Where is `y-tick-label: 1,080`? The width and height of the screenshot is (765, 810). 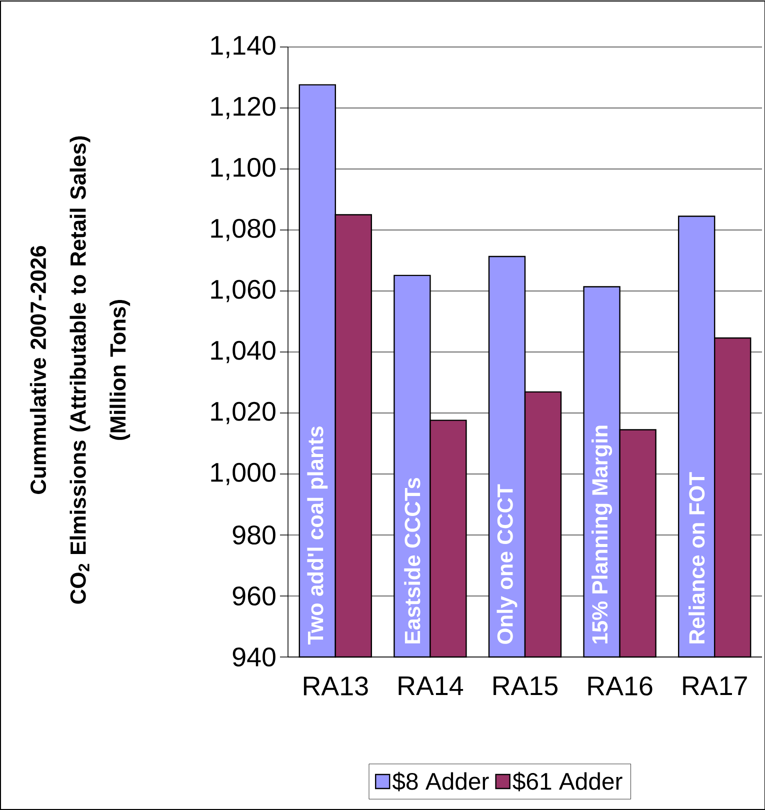
y-tick-label: 1,080 is located at coordinates (243, 230).